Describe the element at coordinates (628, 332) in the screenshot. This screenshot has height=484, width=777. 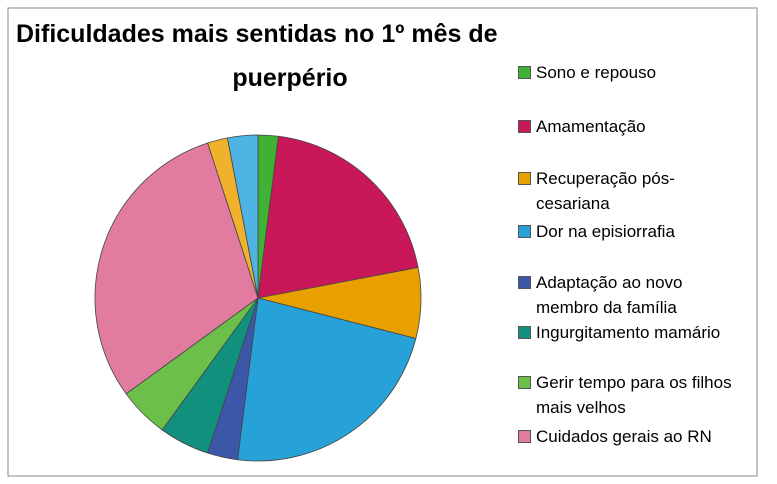
I see `legend-label: Ingurgitamento mamário` at that location.